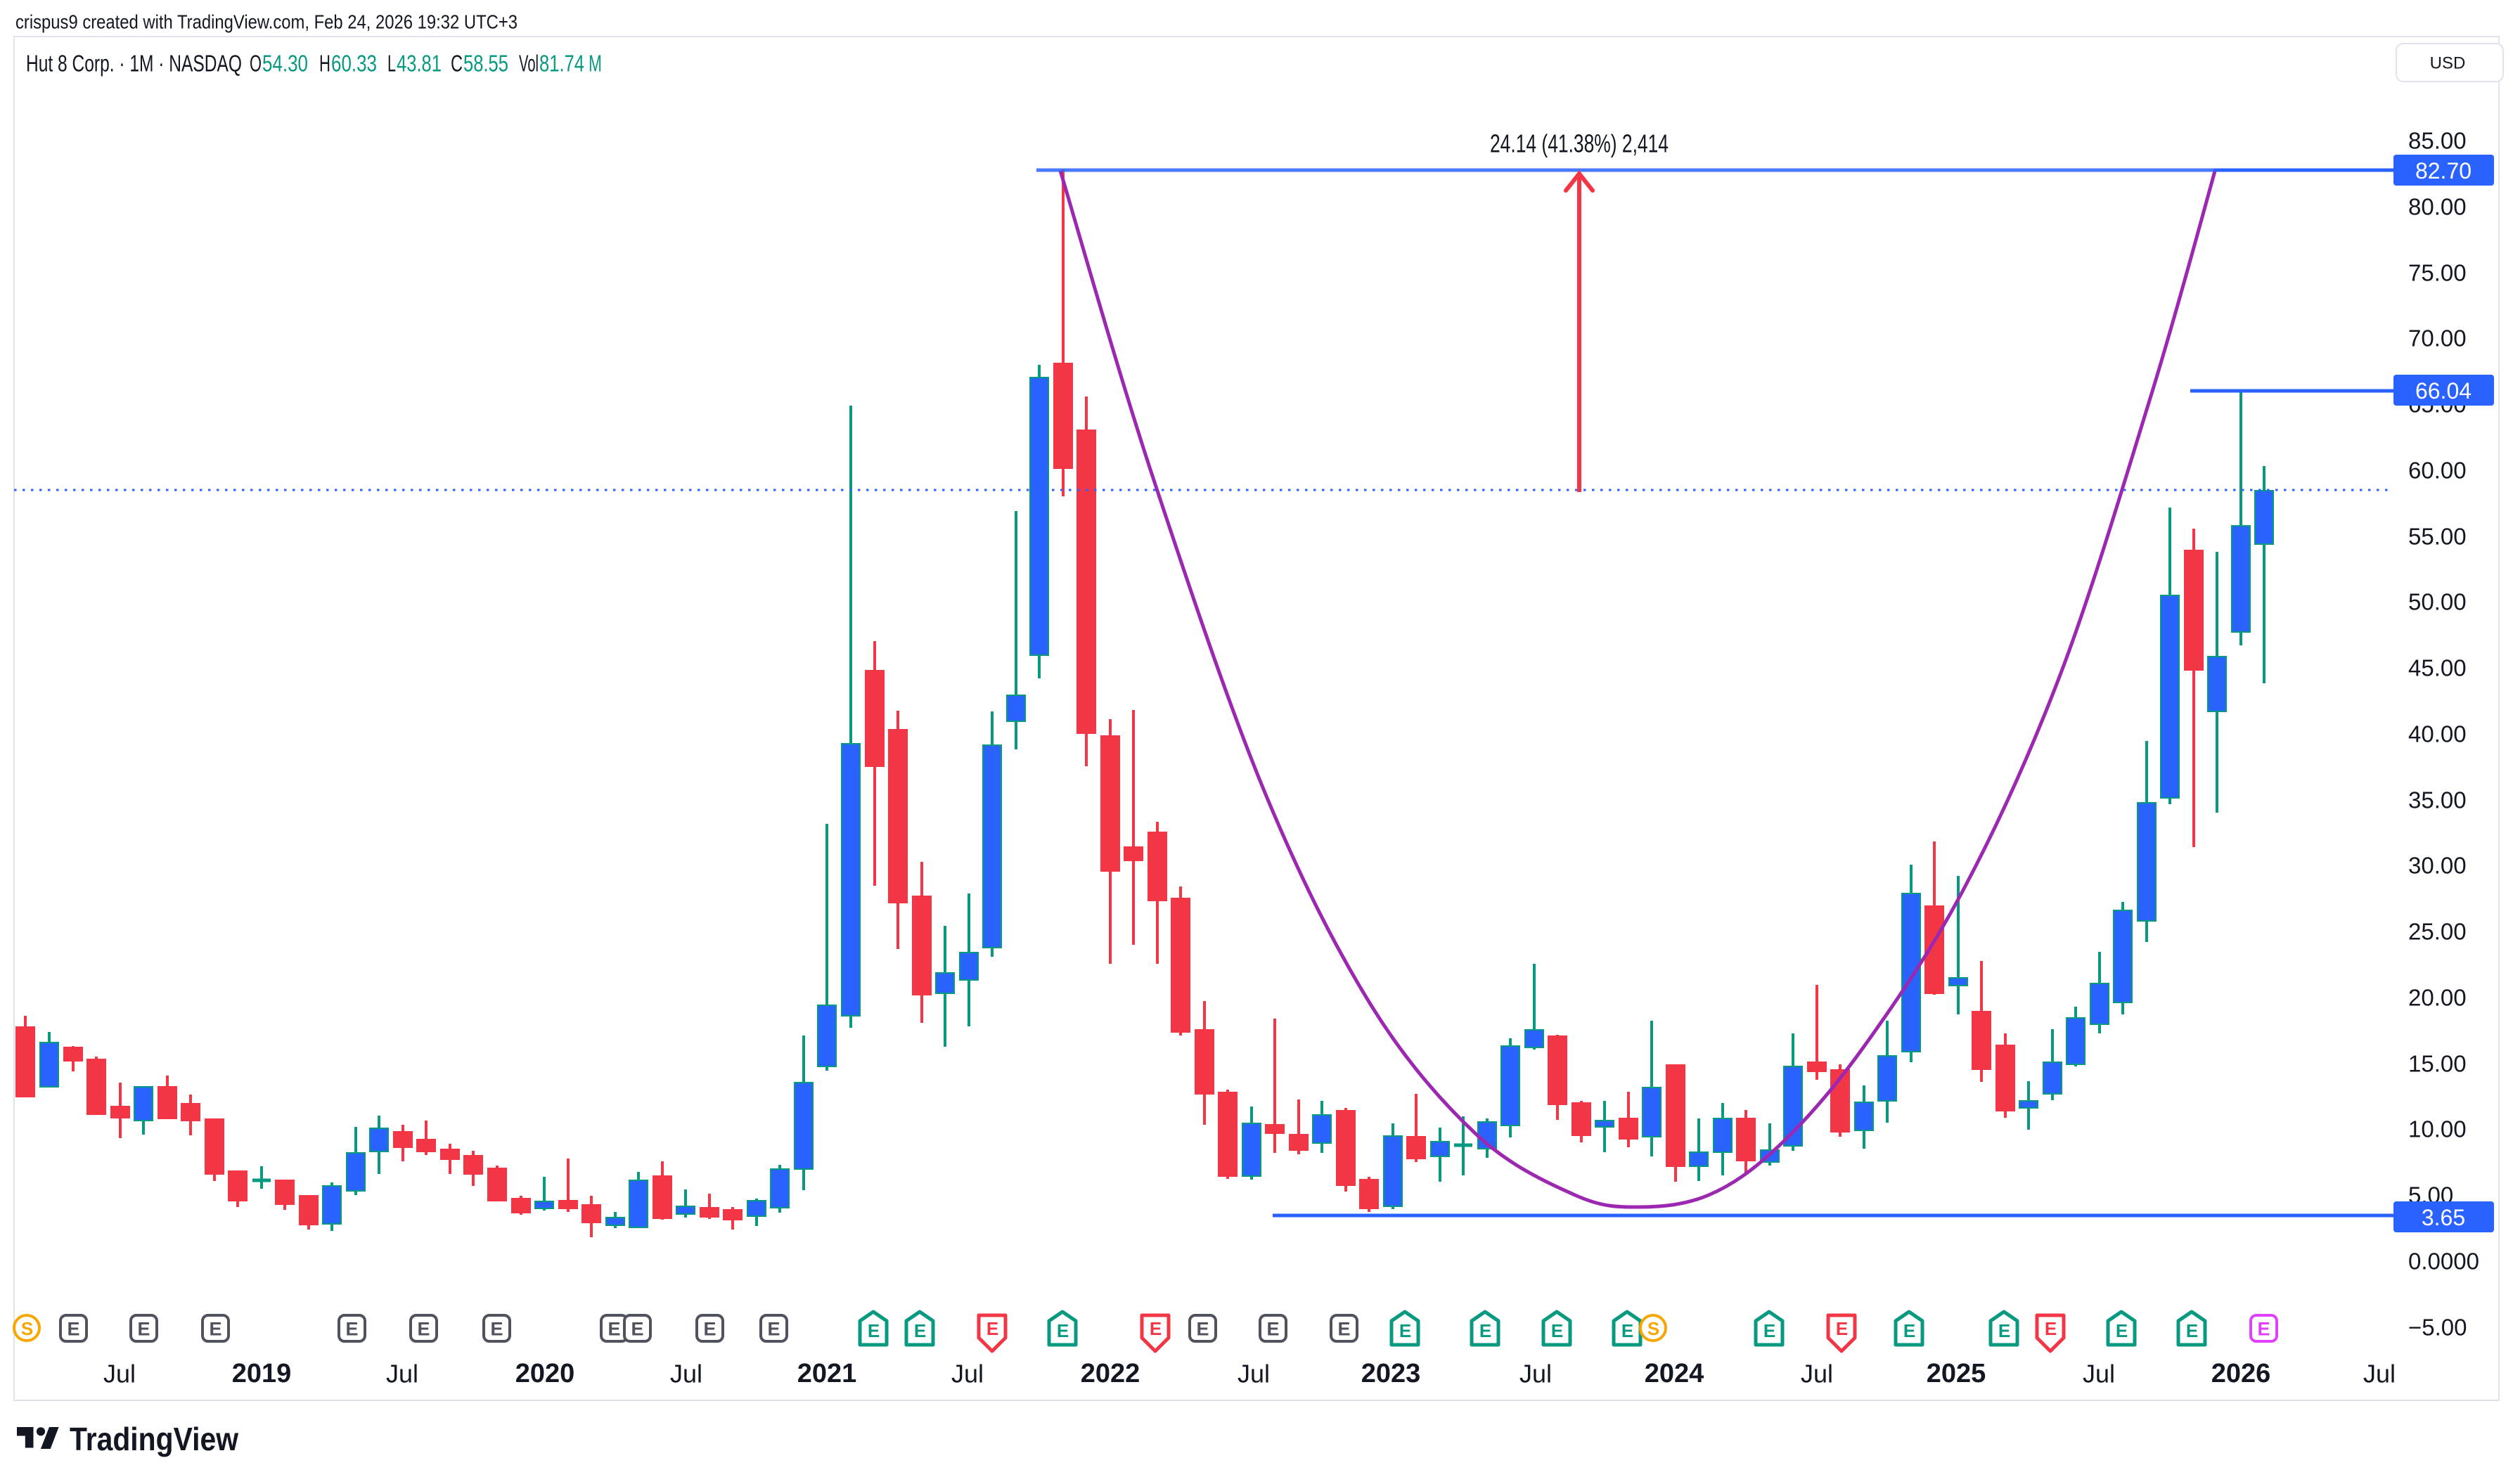  I want to click on svg-text: −5.00, so click(2437, 1328).